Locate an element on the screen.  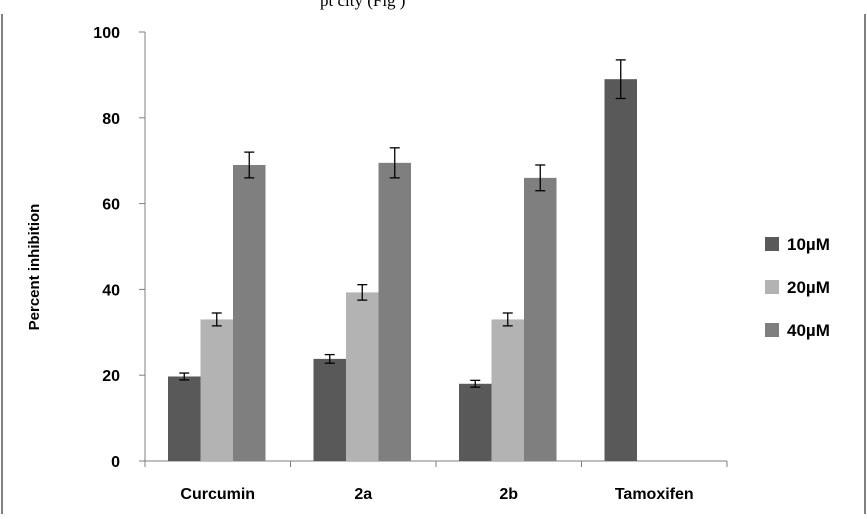
x-tick-label: Curcumin is located at coordinates (217, 494).